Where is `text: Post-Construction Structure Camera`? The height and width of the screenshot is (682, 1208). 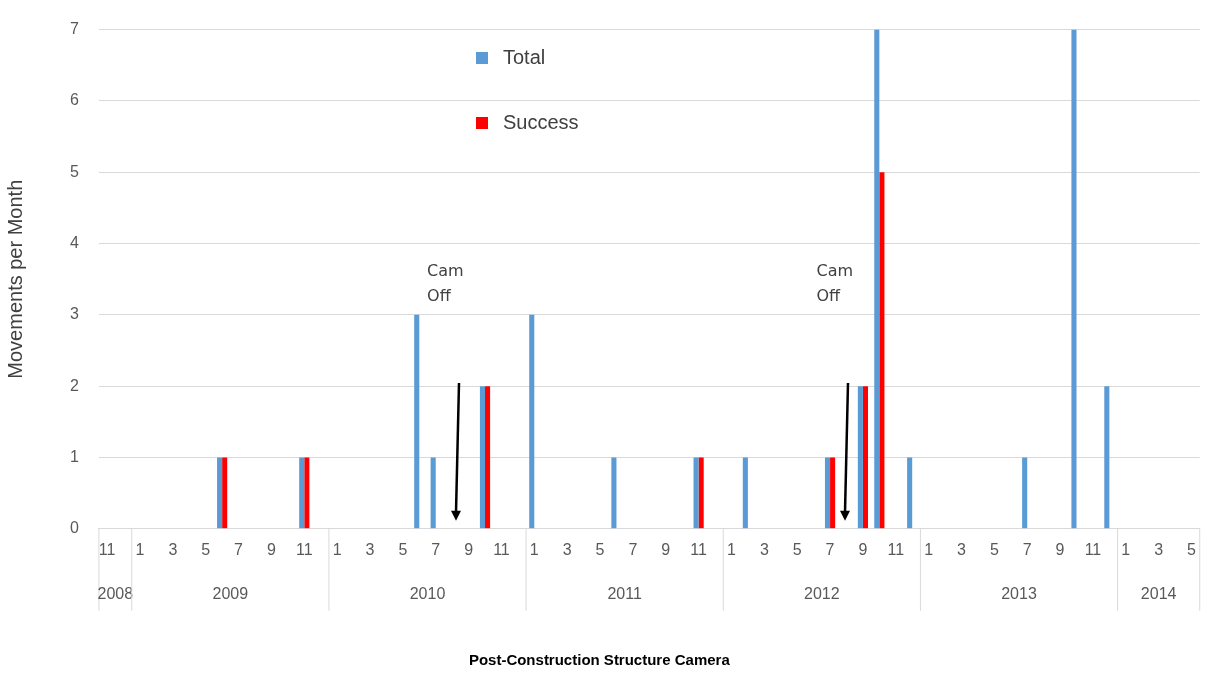 text: Post-Construction Structure Camera is located at coordinates (599, 659).